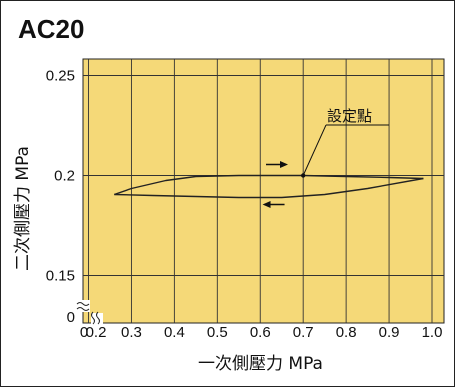 The height and width of the screenshot is (387, 455). Describe the element at coordinates (389, 332) in the screenshot. I see `x-tick-label: 0.9` at that location.